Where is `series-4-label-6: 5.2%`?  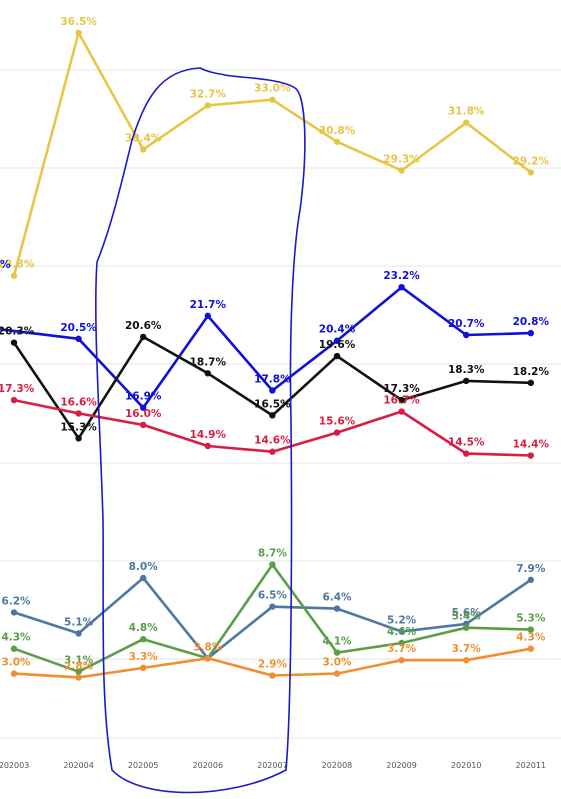 series-4-label-6: 5.2% is located at coordinates (402, 621).